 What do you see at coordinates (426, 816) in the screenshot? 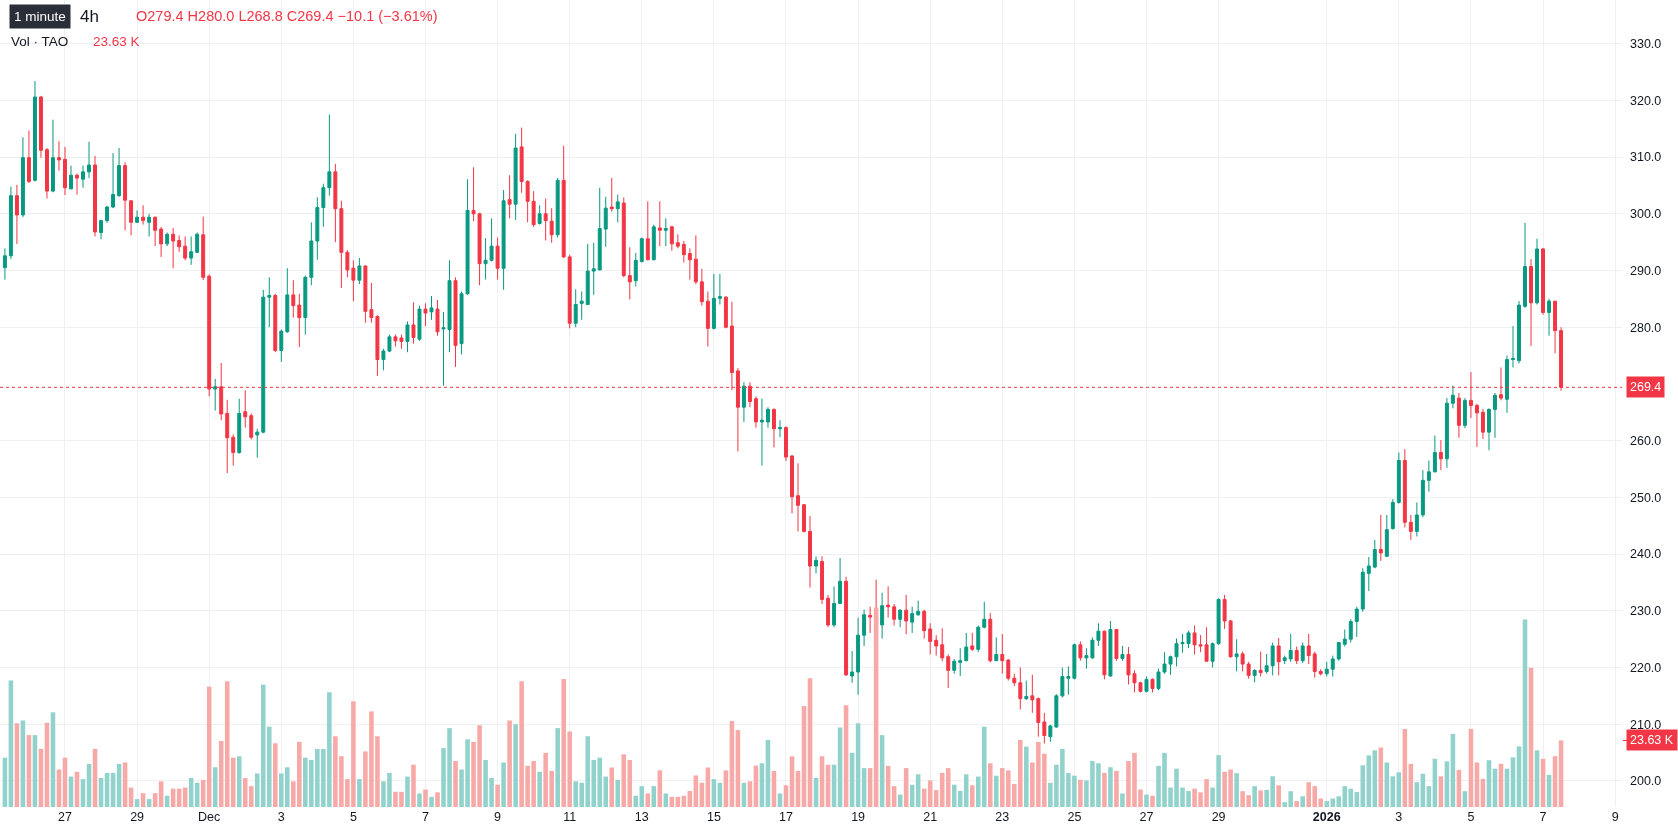
I see `x-tick-label: 7` at bounding box center [426, 816].